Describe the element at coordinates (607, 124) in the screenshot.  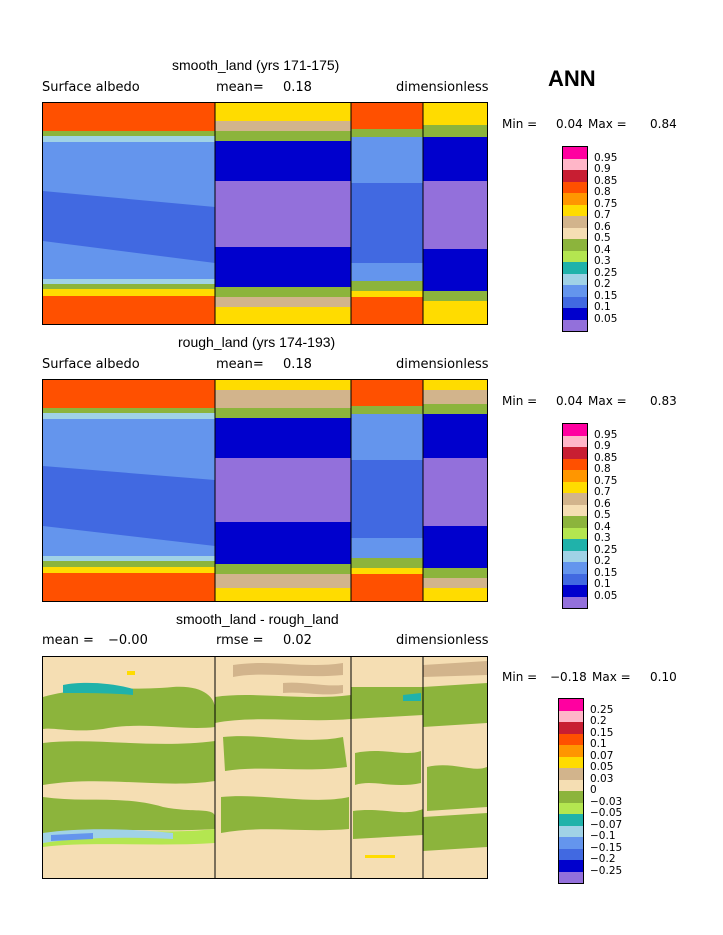
I see `panel1-max-label: Max =` at that location.